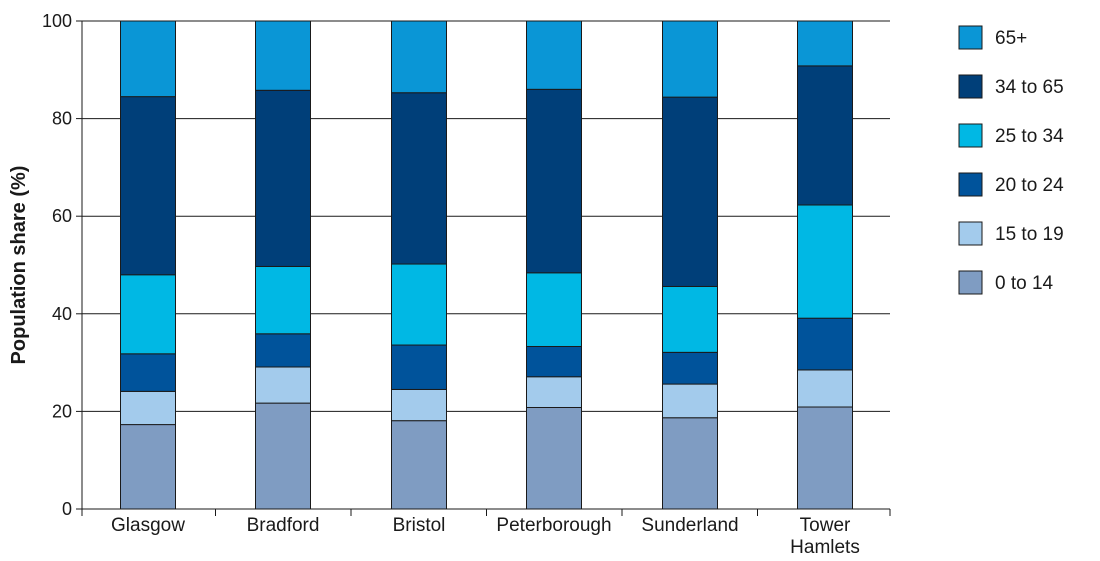  What do you see at coordinates (553, 525) in the screenshot?
I see `x-tick-label: Peterborough` at bounding box center [553, 525].